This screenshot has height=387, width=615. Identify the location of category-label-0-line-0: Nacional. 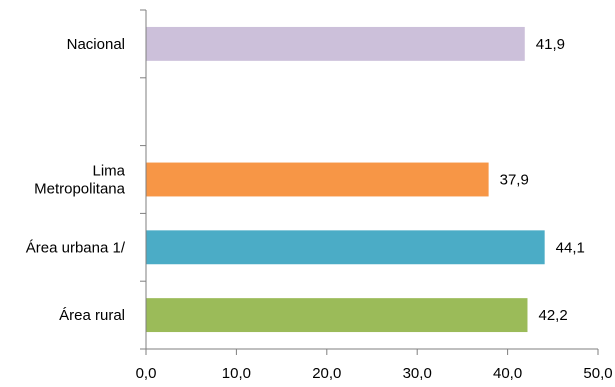
(96, 44).